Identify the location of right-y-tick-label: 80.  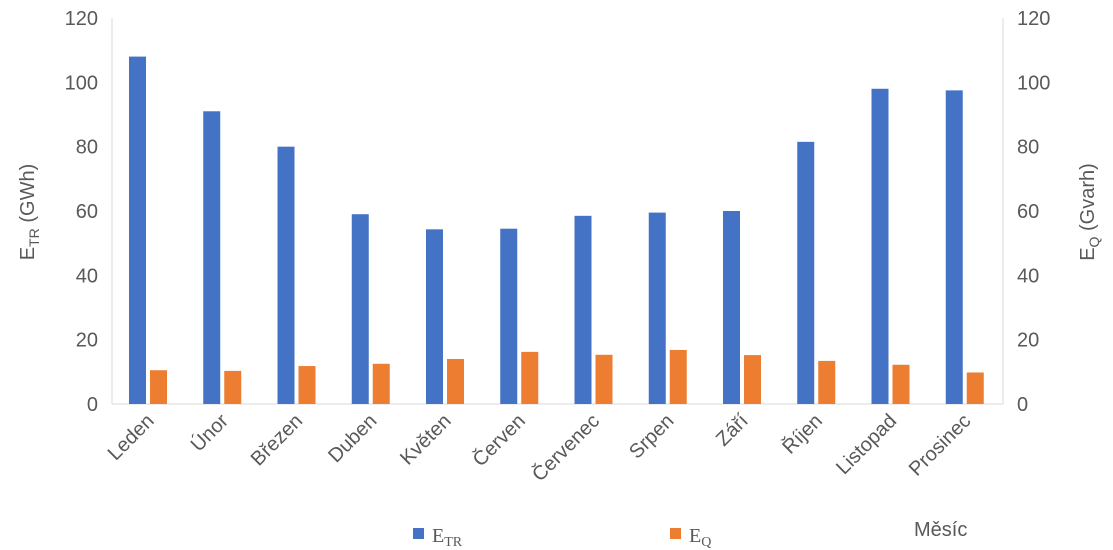
(1028, 148).